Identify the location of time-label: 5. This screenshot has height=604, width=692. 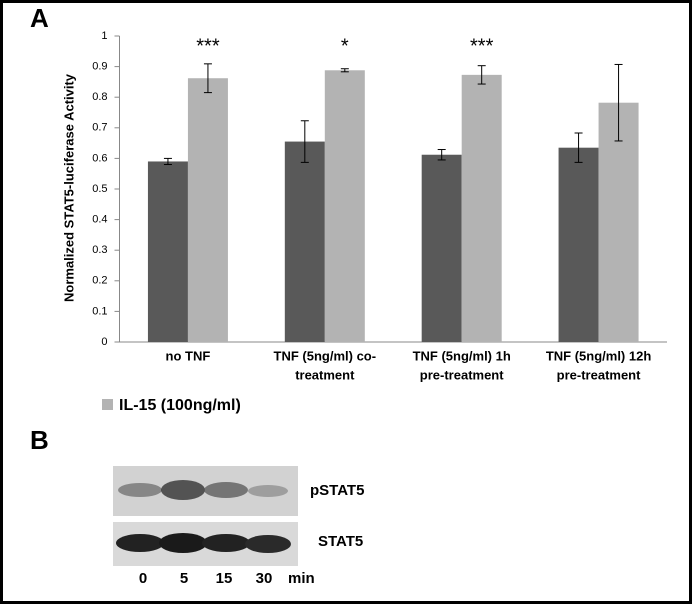
(184, 578).